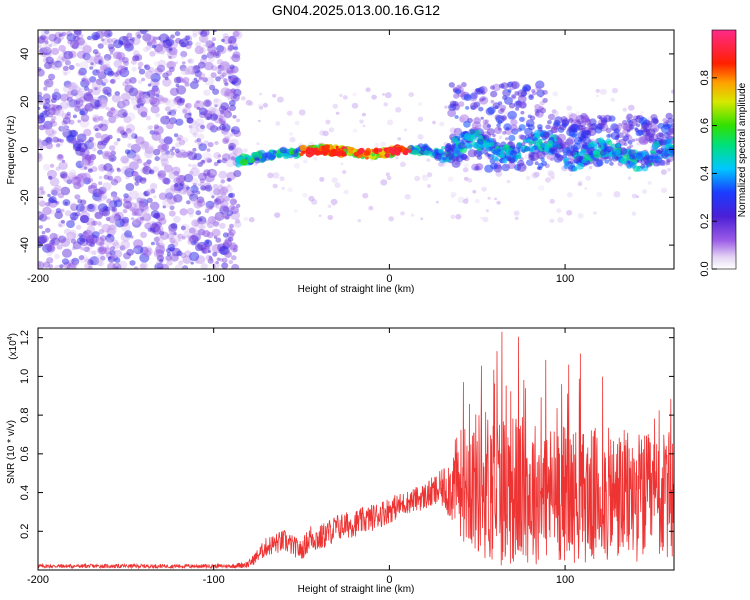 The width and height of the screenshot is (750, 600). What do you see at coordinates (11, 452) in the screenshot?
I see `snr-y-label: SNR (10 * v/v)` at bounding box center [11, 452].